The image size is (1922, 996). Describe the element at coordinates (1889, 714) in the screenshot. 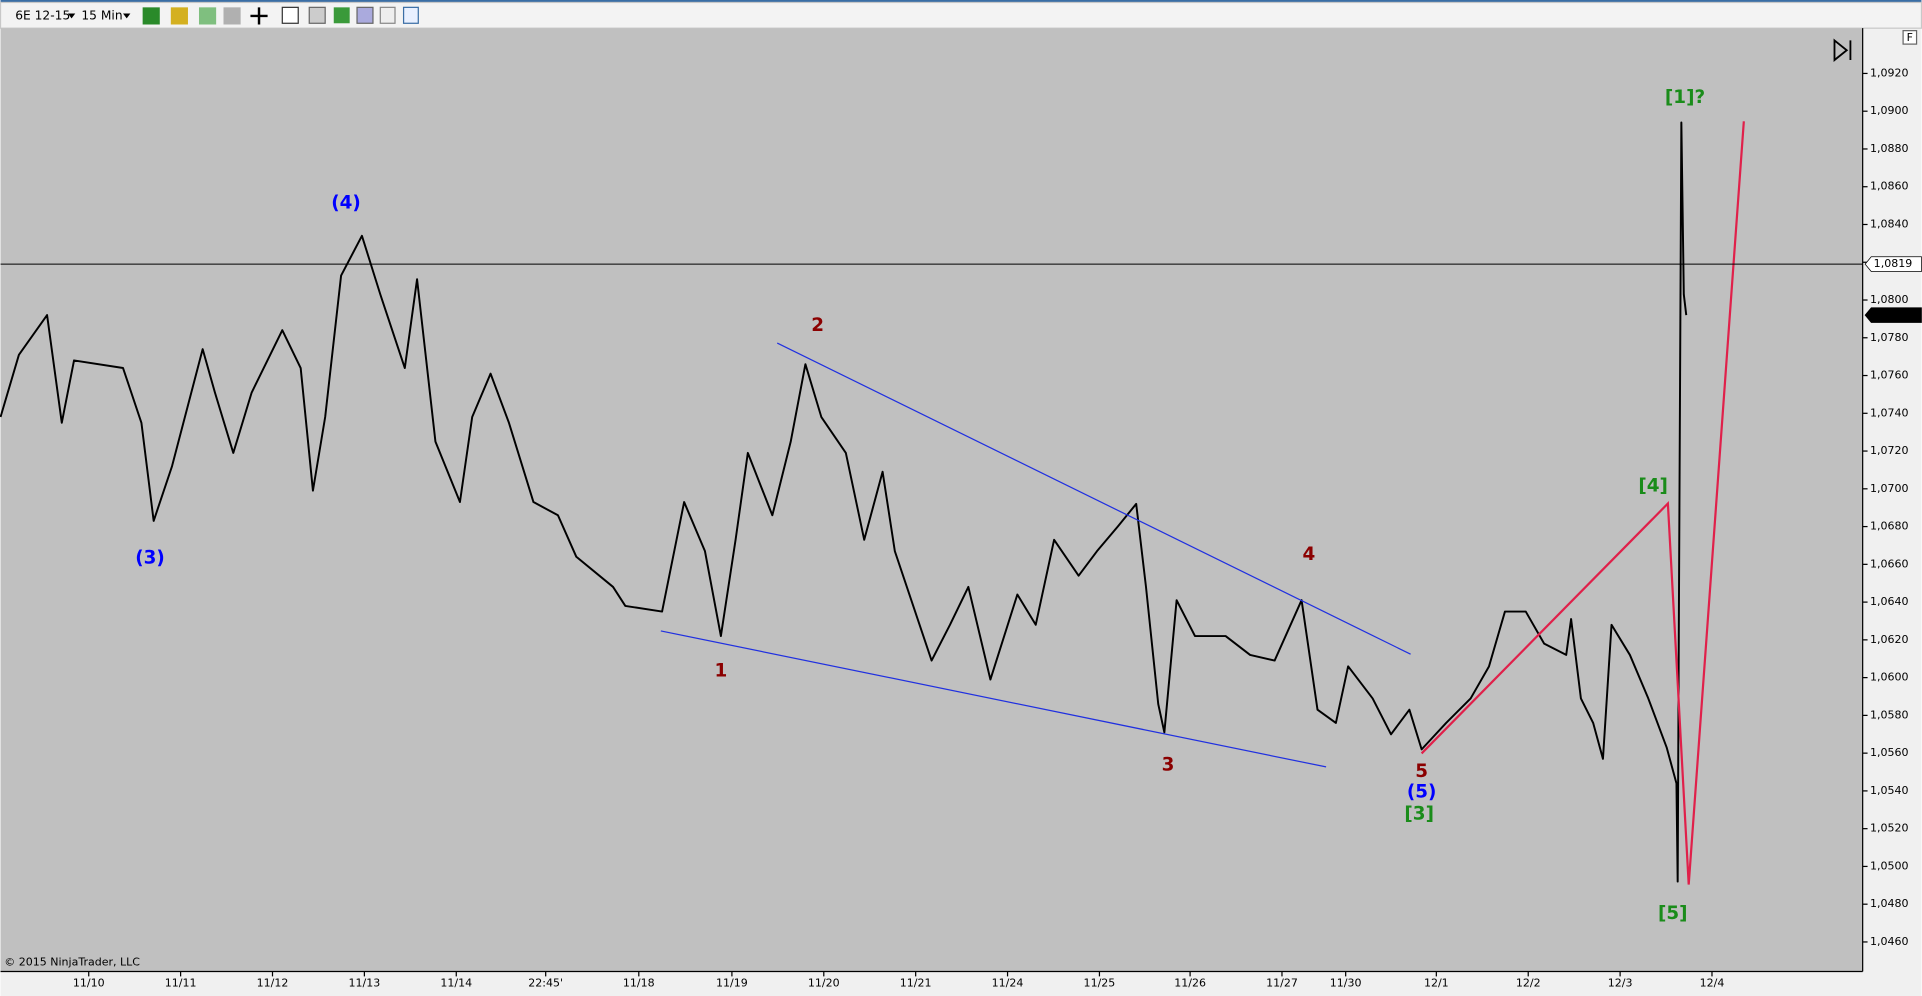

I see `y-tick-label: 1,0580` at that location.